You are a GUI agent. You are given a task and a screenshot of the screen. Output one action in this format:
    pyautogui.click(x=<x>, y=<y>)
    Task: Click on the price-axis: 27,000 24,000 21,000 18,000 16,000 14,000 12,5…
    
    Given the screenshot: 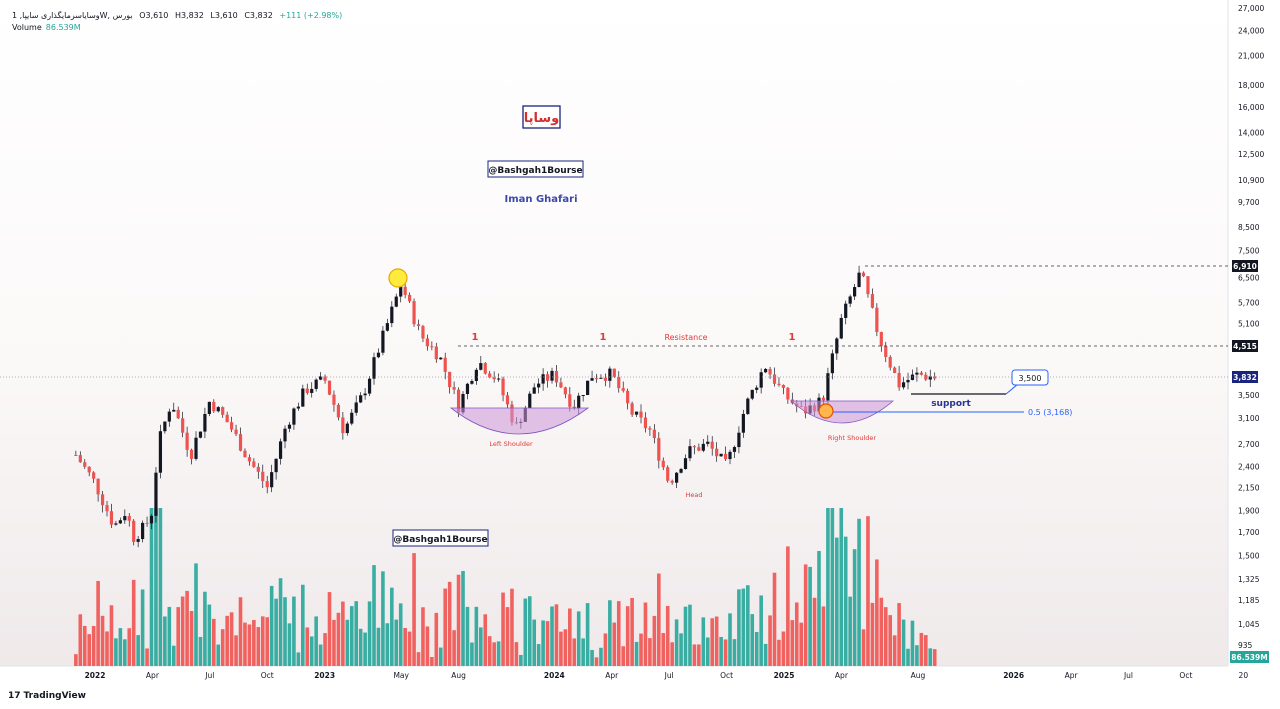 What is the action you would take?
    pyautogui.click(x=1251, y=327)
    